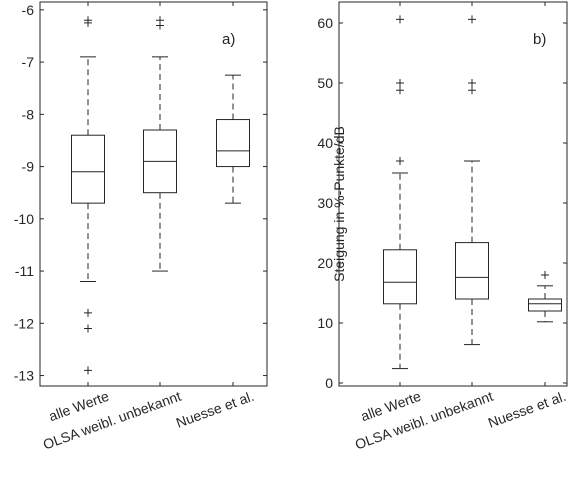  I want to click on y-tick-label: -11, so click(24, 271).